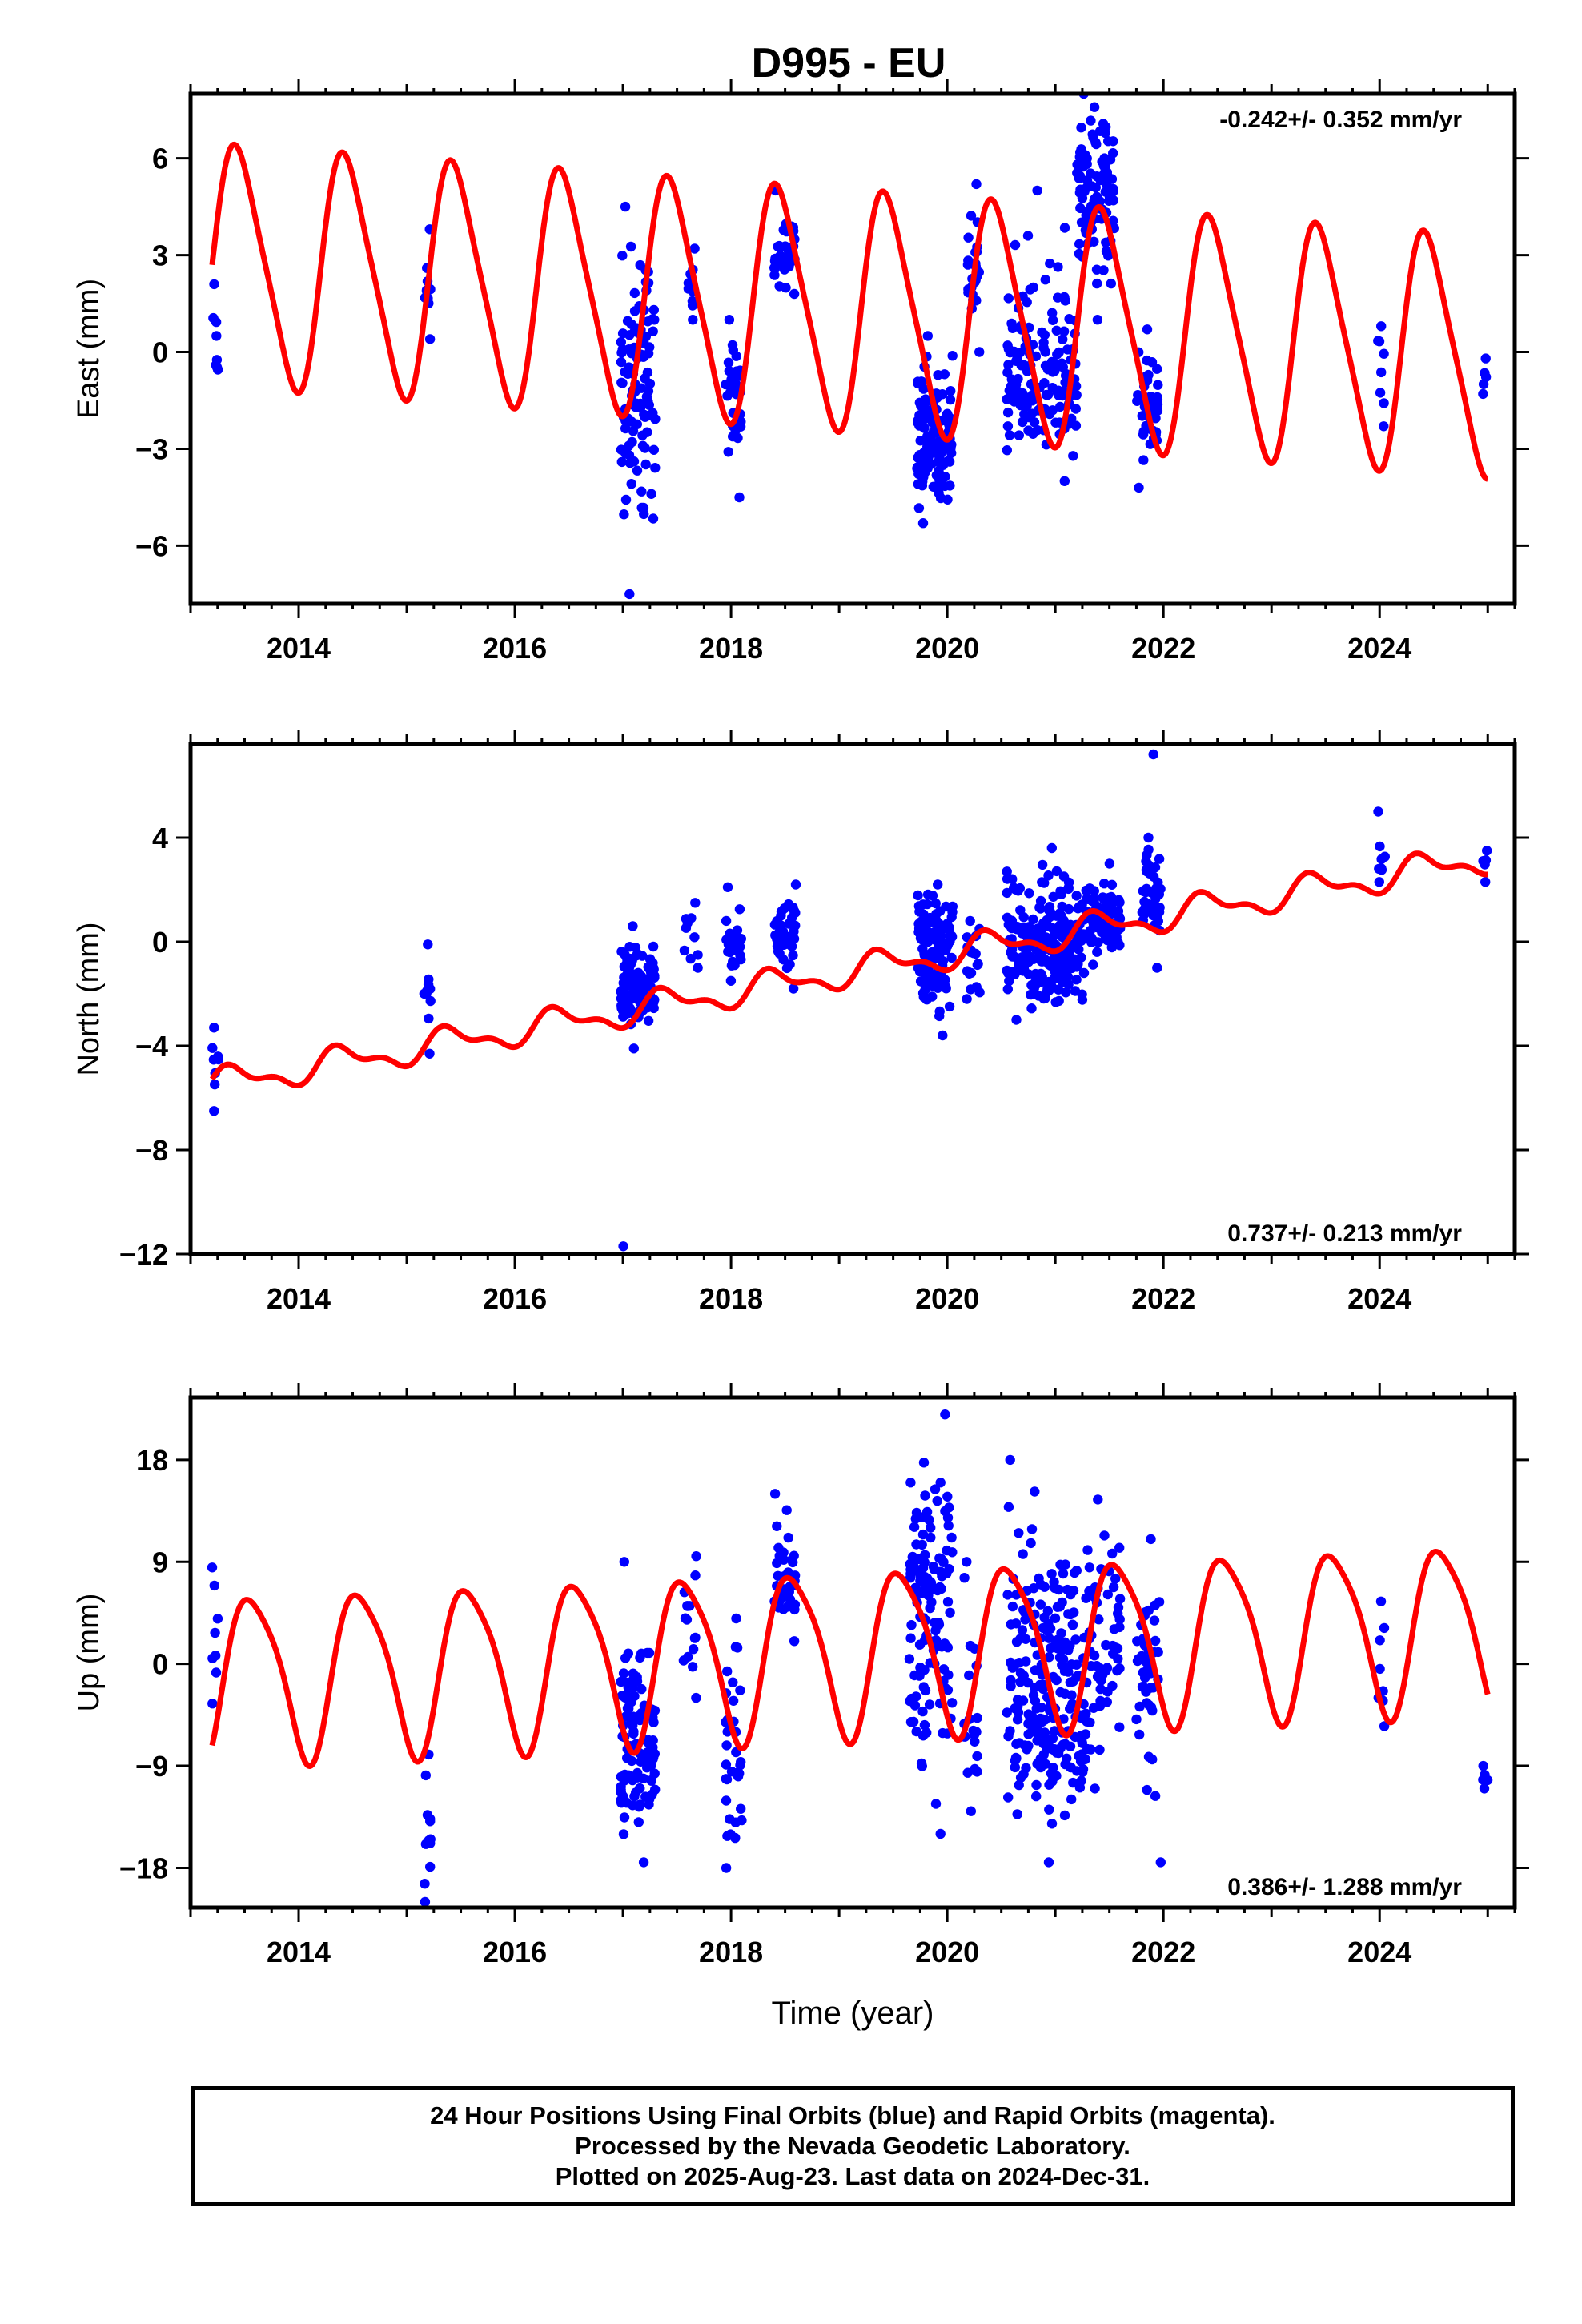 The height and width of the screenshot is (2324, 1582). I want to click on y-tick-label: 0, so click(160, 1664).